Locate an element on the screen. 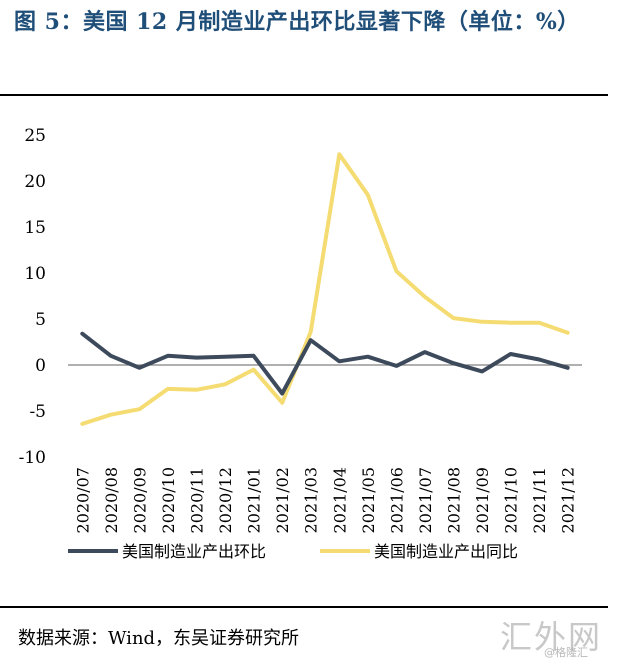  y-tick-label: 10 is located at coordinates (35, 274).